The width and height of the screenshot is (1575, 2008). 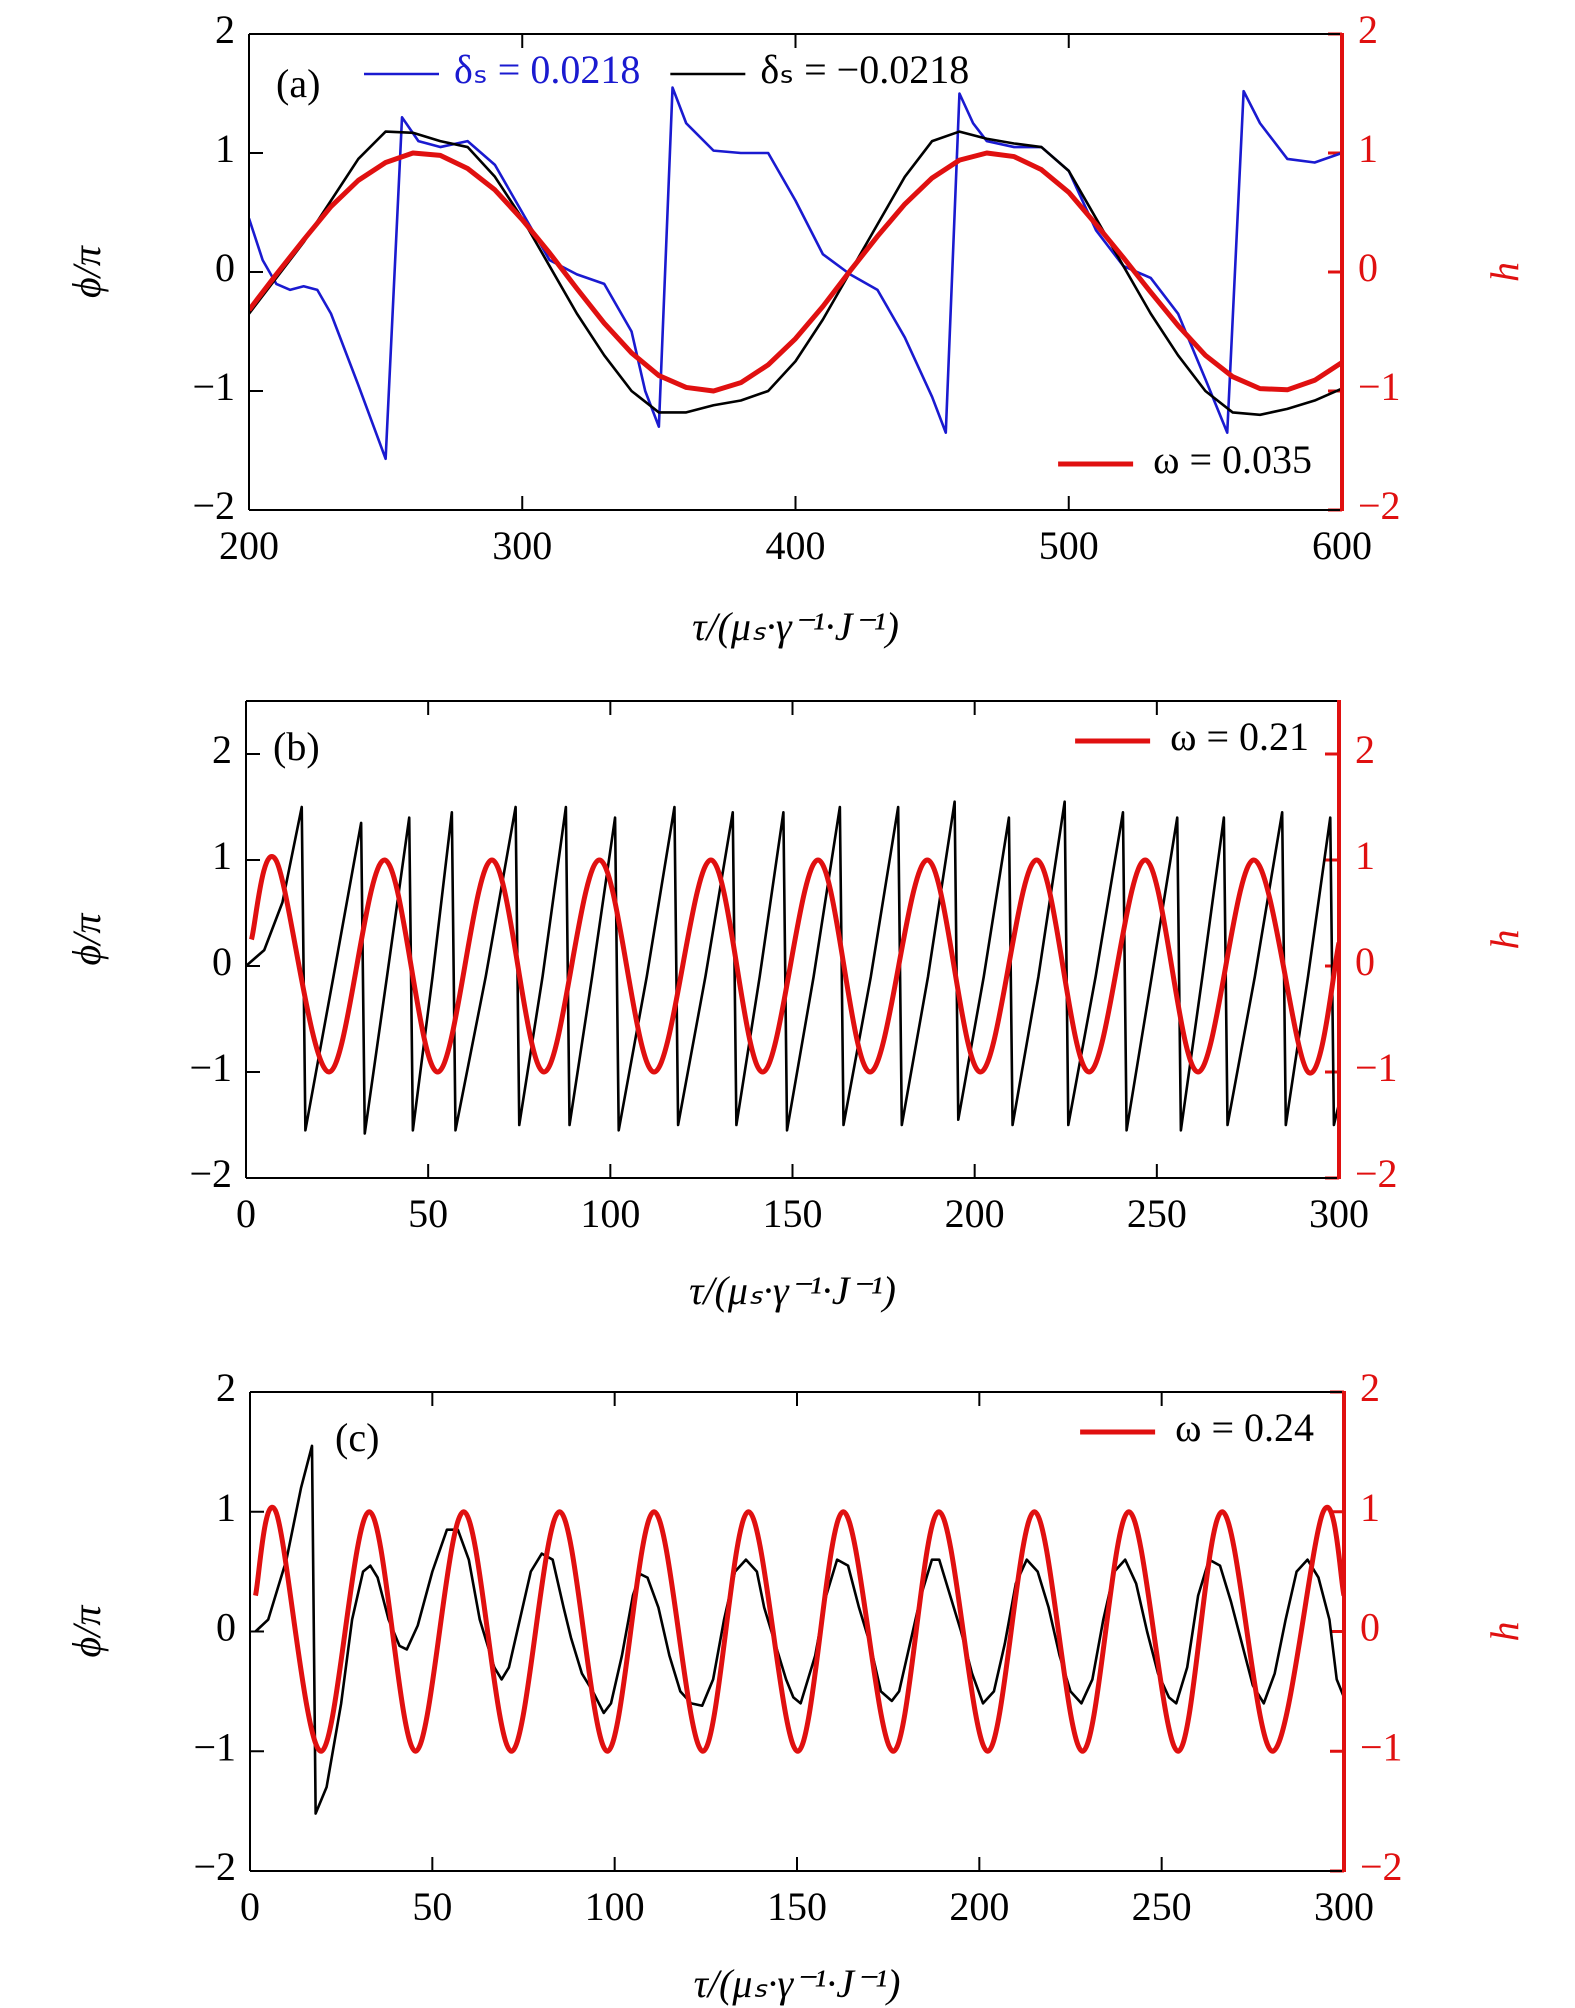 What do you see at coordinates (296, 746) in the screenshot?
I see `panel-label: (b)` at bounding box center [296, 746].